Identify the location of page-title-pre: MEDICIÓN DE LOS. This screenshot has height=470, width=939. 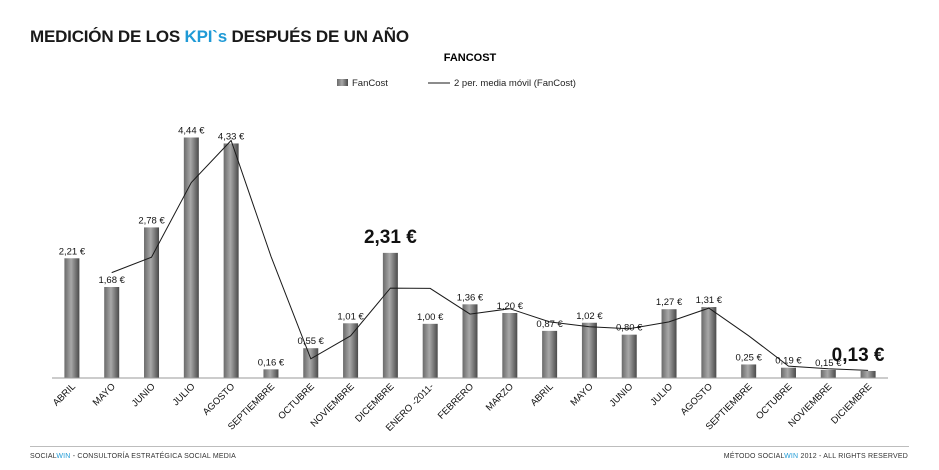
(107, 36).